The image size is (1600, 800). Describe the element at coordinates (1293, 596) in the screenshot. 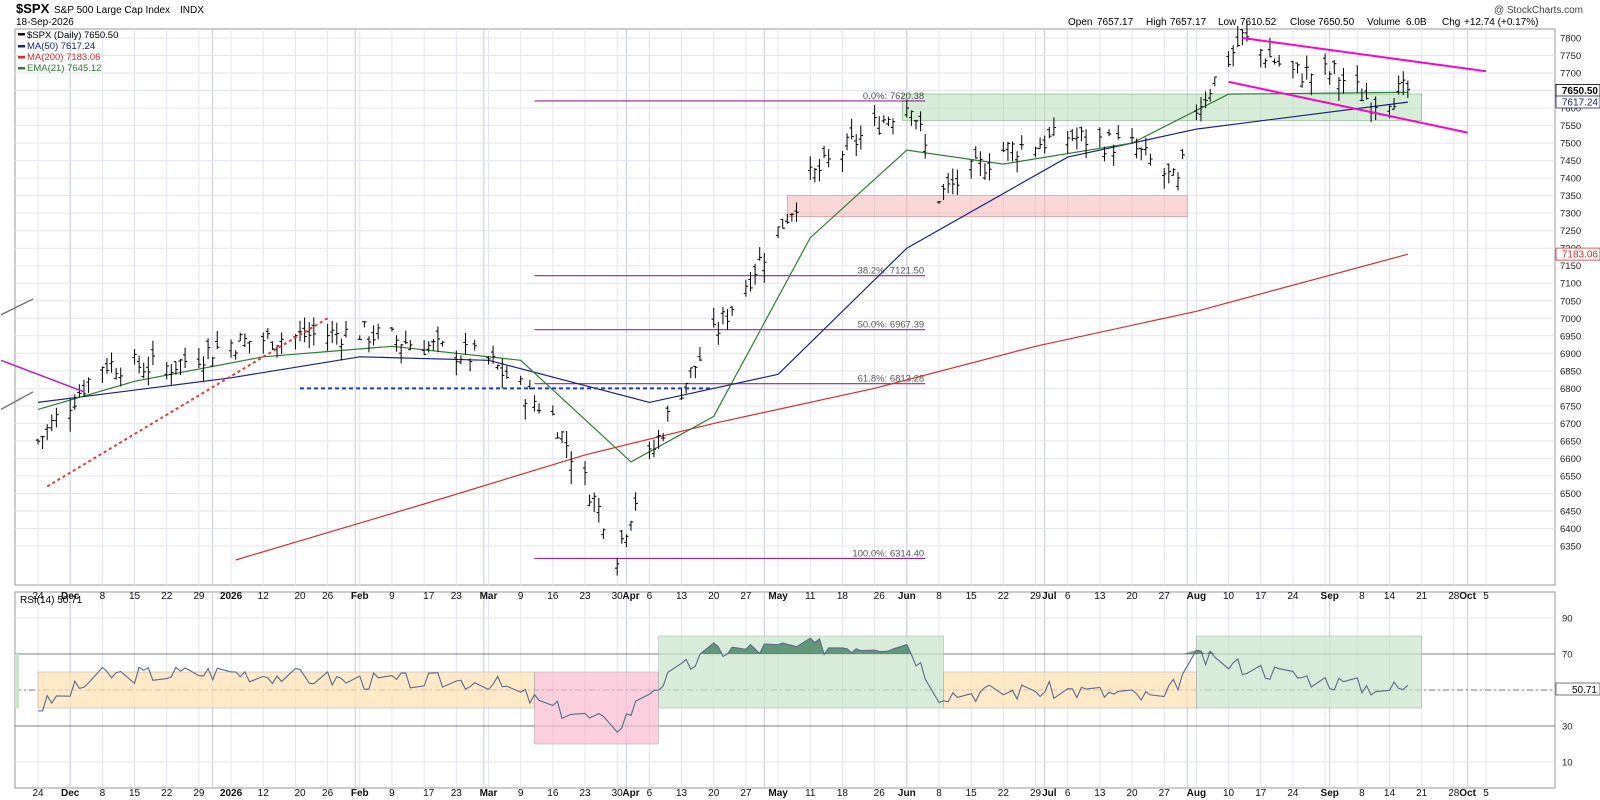

I see `date-tick-label: 24` at that location.